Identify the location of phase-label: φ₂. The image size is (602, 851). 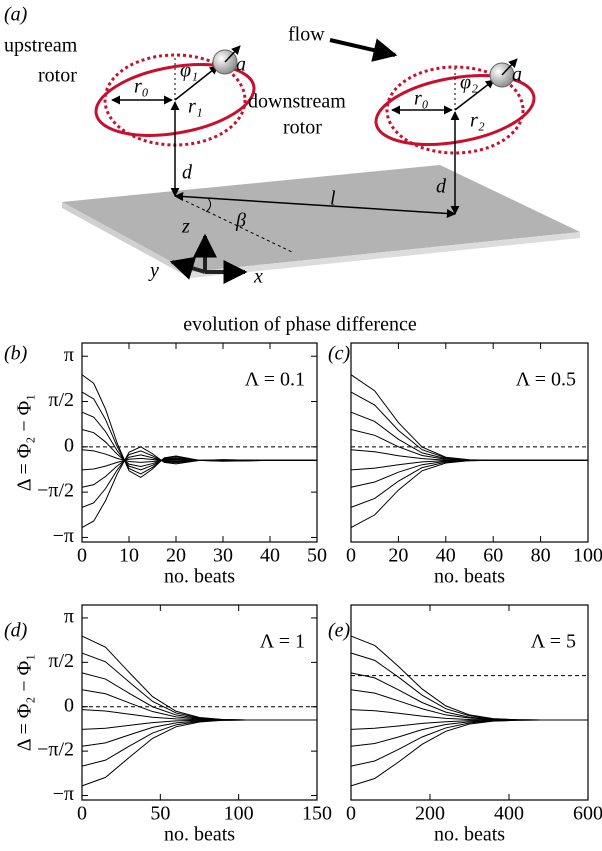
(469, 83).